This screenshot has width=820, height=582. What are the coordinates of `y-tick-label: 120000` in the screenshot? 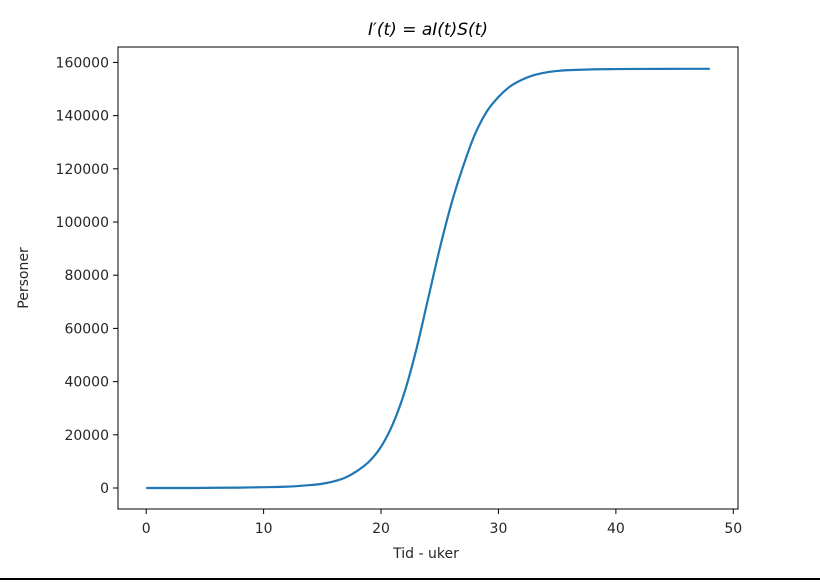 It's located at (82, 170).